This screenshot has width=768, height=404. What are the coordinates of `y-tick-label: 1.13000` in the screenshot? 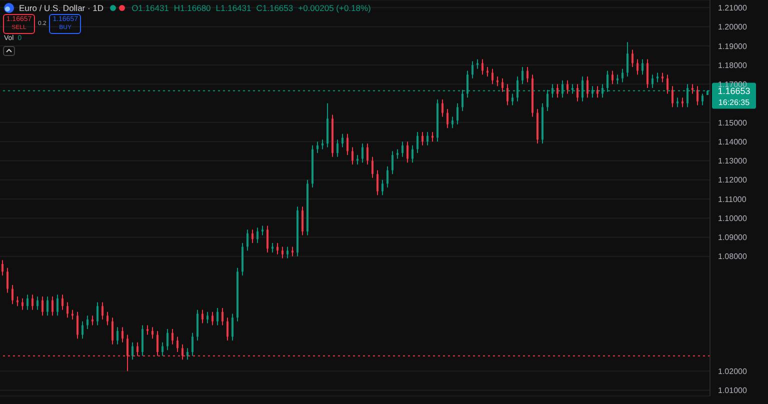 It's located at (733, 161).